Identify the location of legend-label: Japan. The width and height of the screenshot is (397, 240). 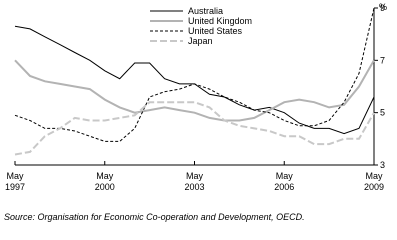
(200, 41).